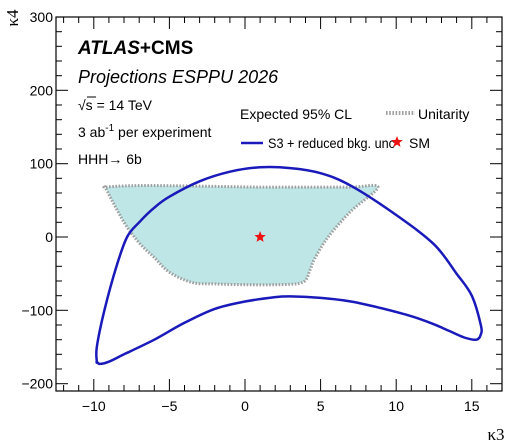 The width and height of the screenshot is (523, 445). I want to click on unitarity-region-fill, so click(241, 235).